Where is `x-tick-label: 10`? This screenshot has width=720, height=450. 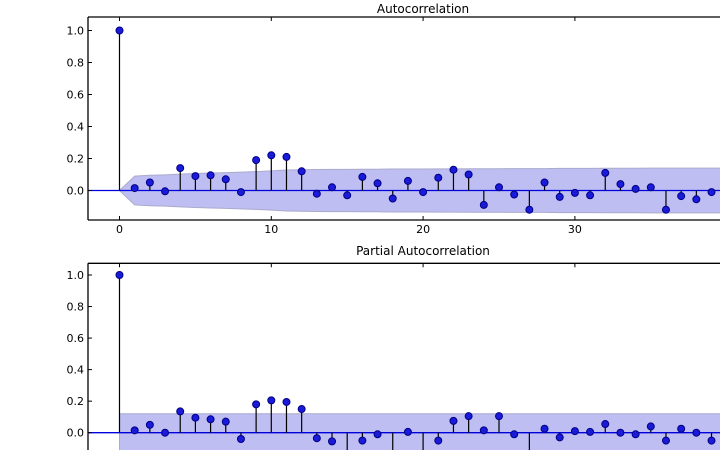
x-tick-label: 10 is located at coordinates (271, 229).